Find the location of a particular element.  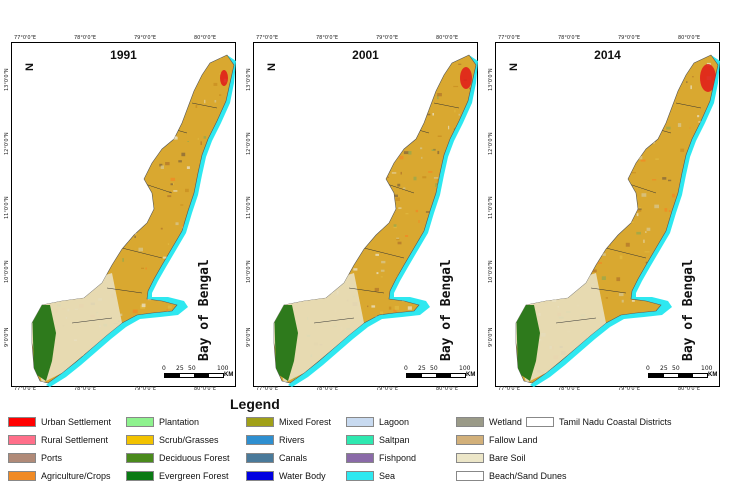

legend-item: Lagoon is located at coordinates (377, 422).